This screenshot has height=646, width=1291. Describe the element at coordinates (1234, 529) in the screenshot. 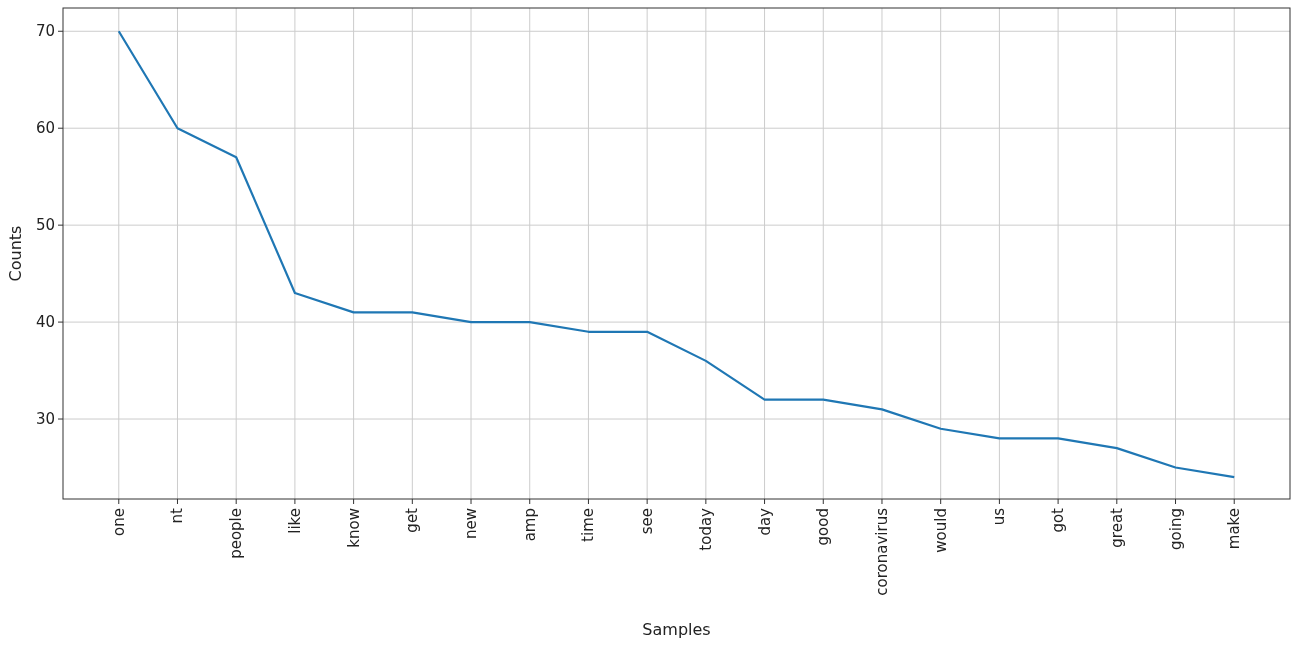

I see `x-tick-label: make` at that location.